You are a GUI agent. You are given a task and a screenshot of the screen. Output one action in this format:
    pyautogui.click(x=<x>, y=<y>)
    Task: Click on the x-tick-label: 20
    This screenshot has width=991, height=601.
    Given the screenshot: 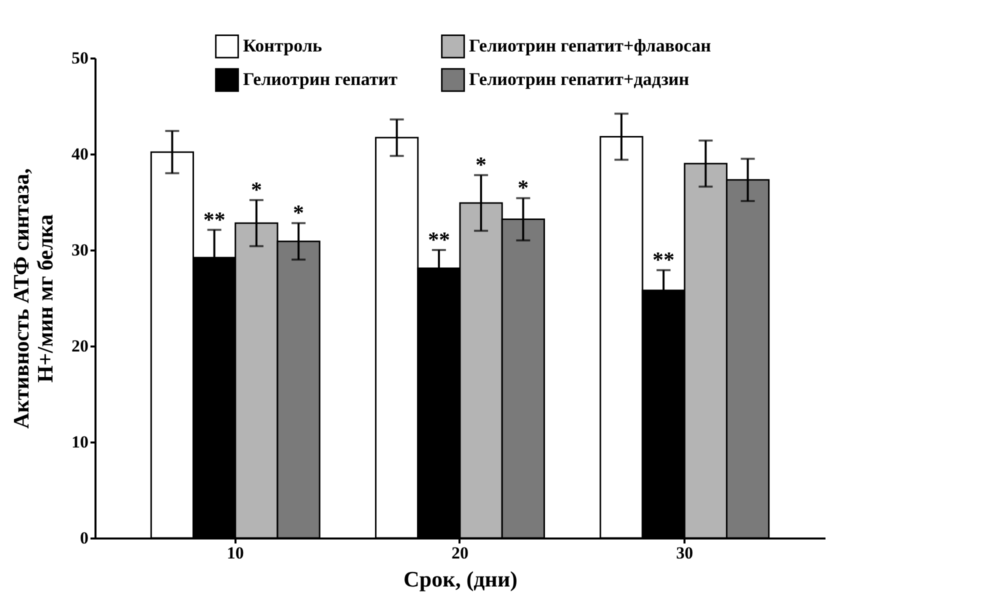 What is the action you would take?
    pyautogui.click(x=460, y=553)
    